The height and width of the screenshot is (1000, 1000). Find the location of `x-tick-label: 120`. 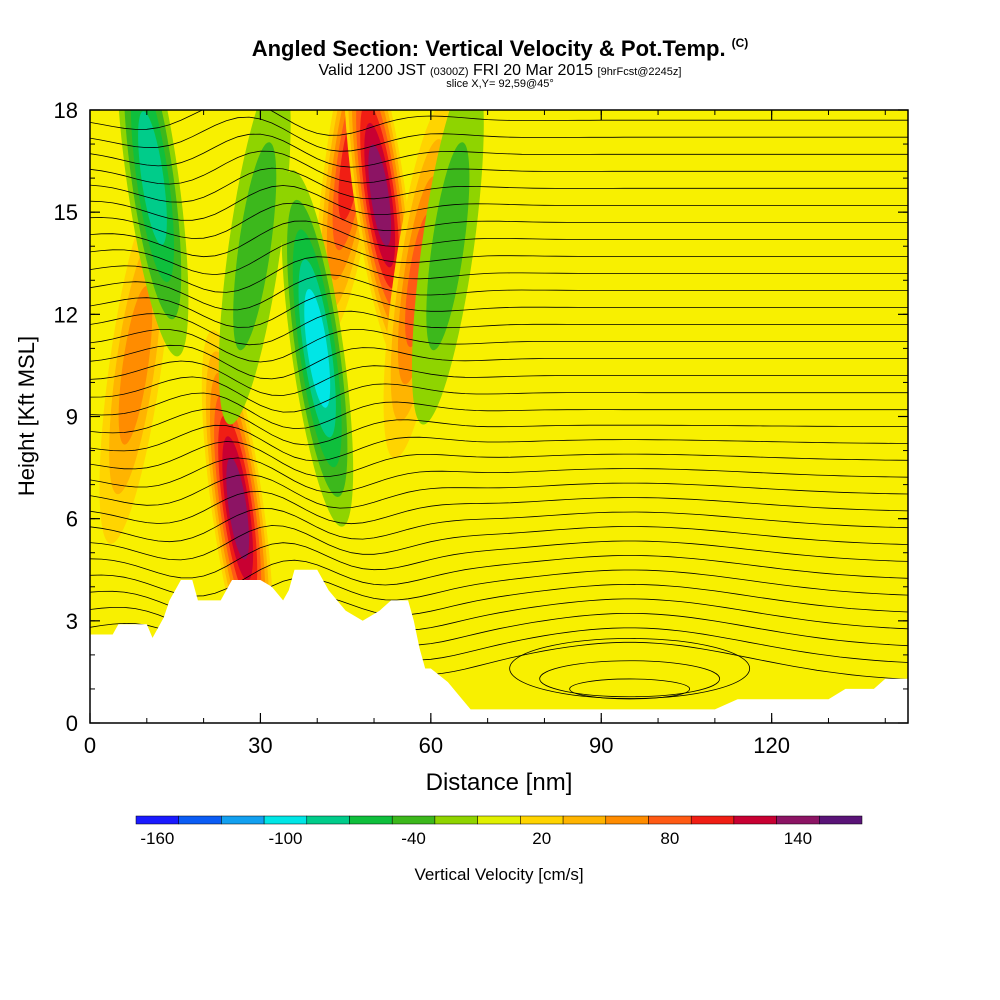

x-tick-label: 120 is located at coordinates (771, 745).